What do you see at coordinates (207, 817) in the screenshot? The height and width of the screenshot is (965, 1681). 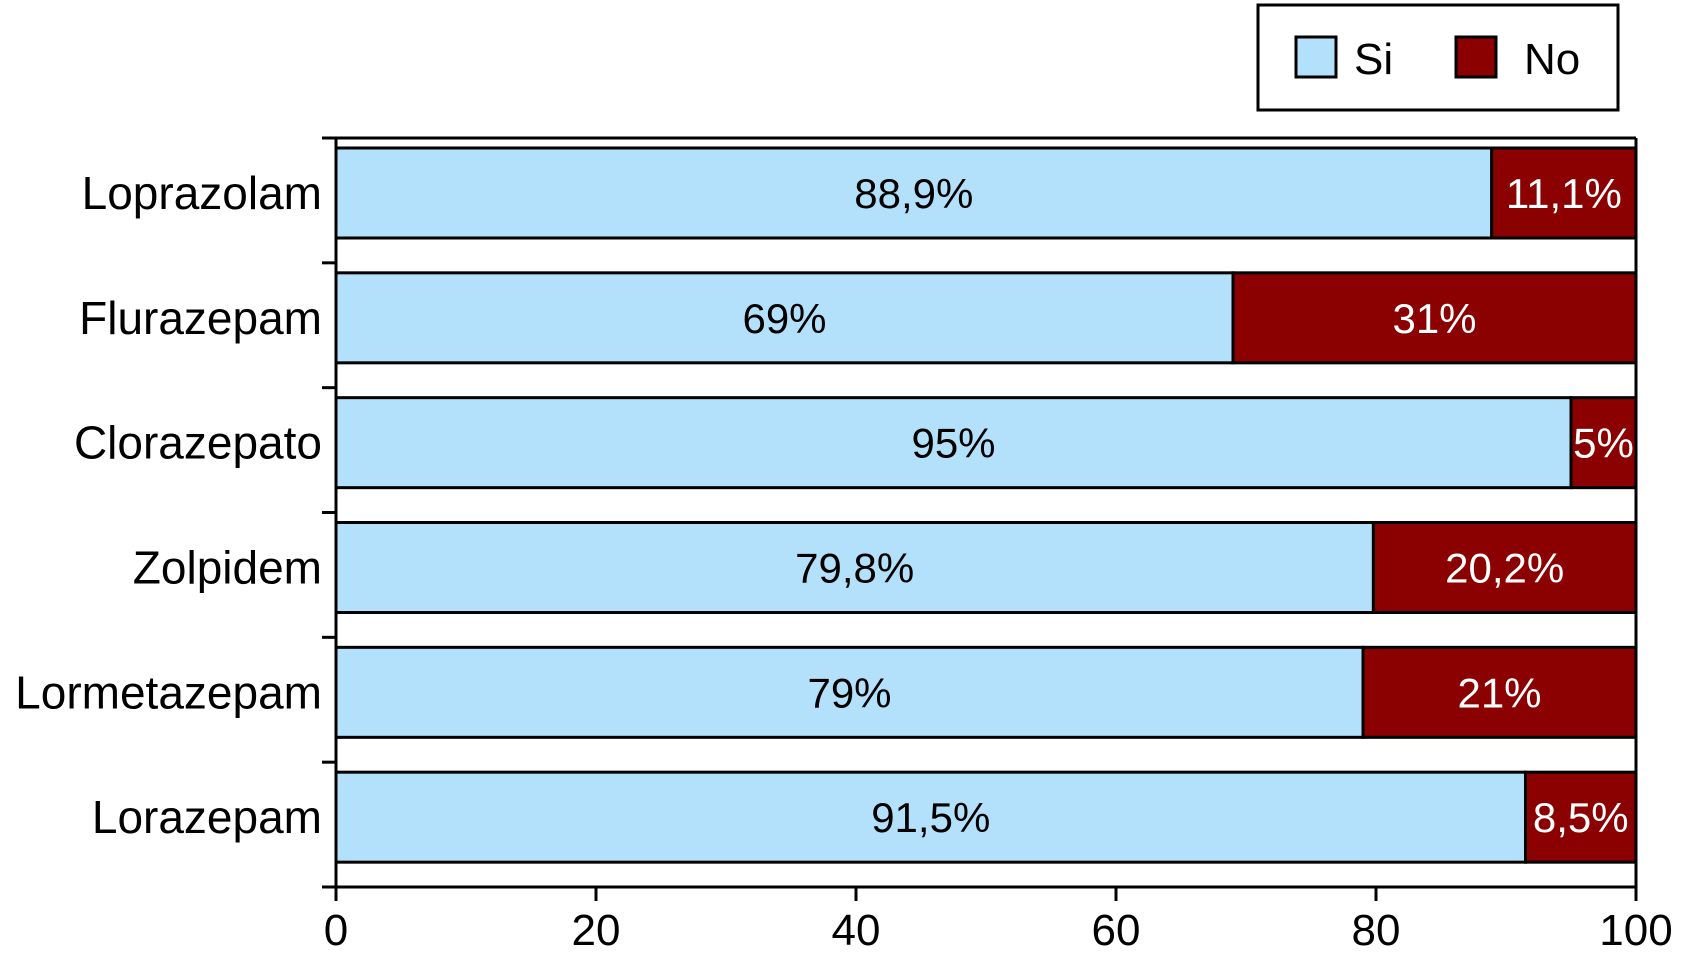 I see `category-label-lorazepam: Lorazepam` at bounding box center [207, 817].